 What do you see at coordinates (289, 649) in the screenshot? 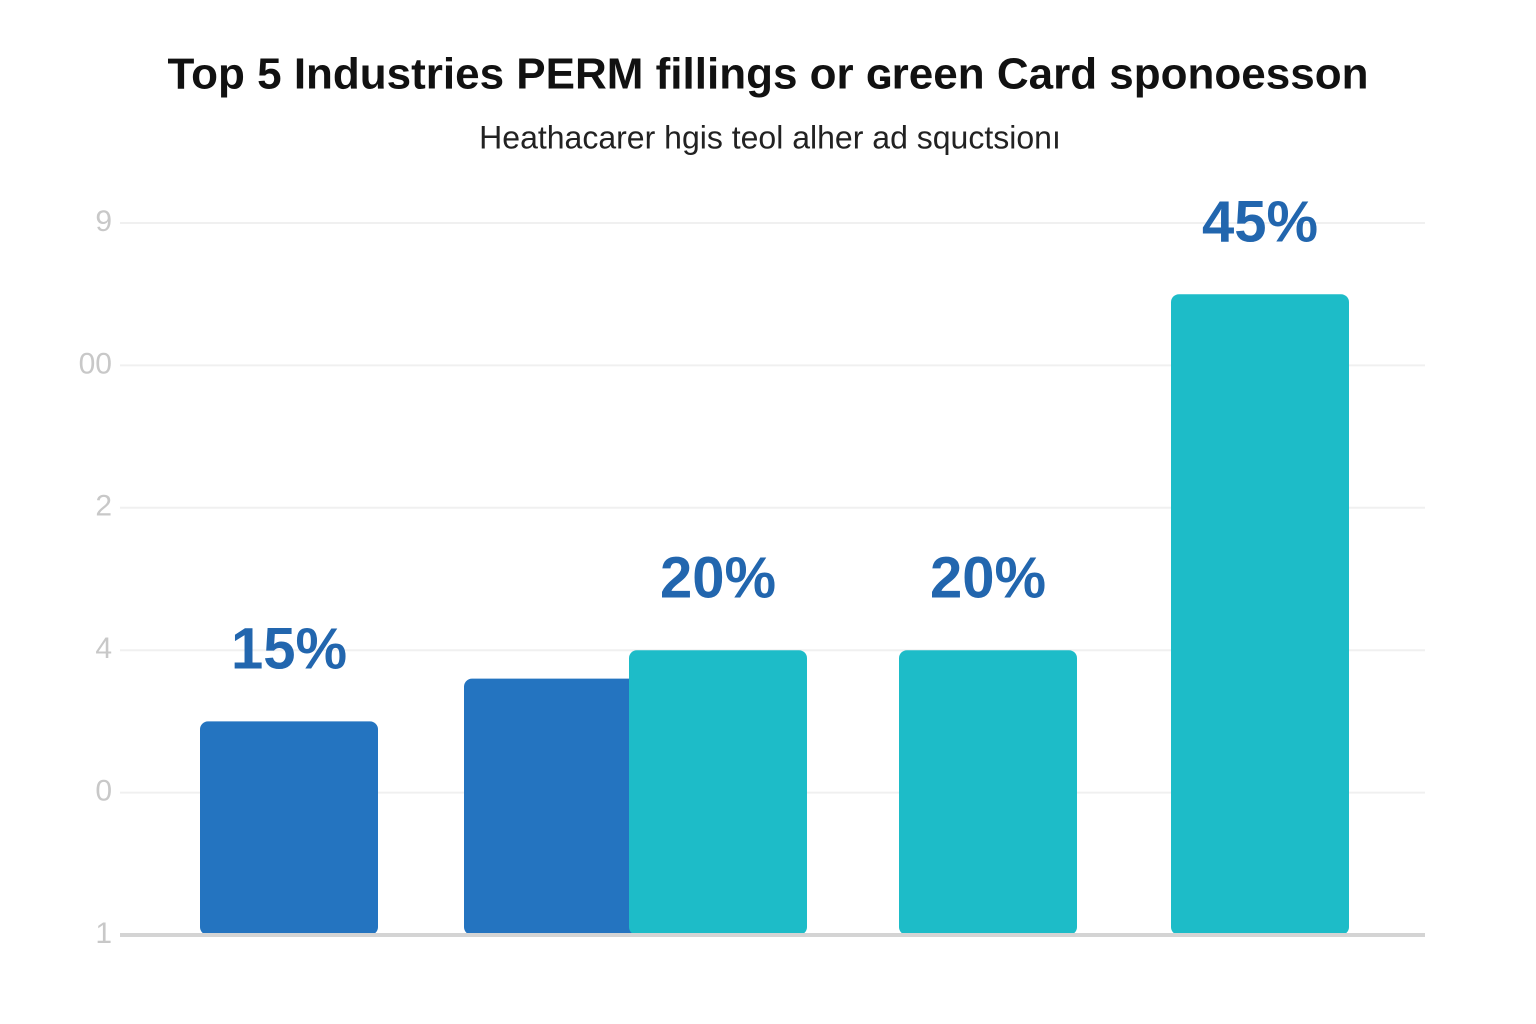
I see `value-label: 15%` at bounding box center [289, 649].